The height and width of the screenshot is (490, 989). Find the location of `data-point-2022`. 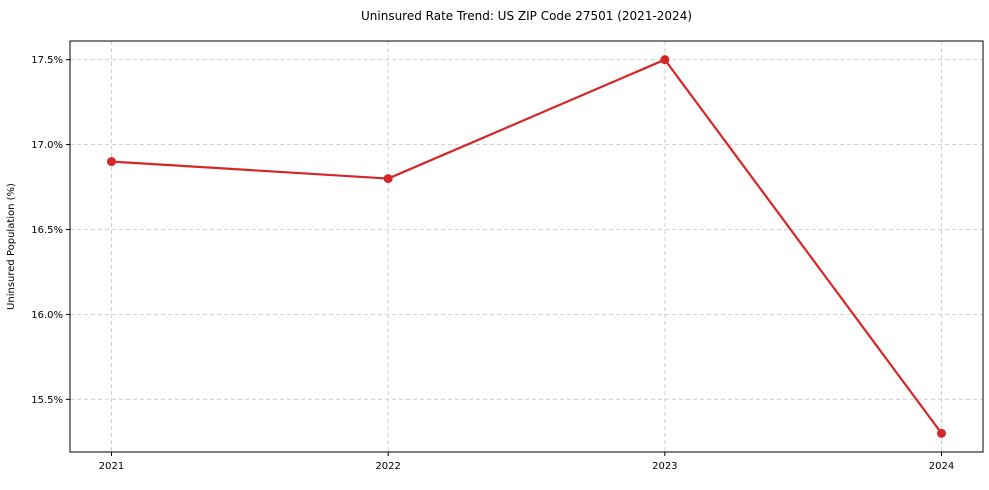

data-point-2022 is located at coordinates (388, 179).